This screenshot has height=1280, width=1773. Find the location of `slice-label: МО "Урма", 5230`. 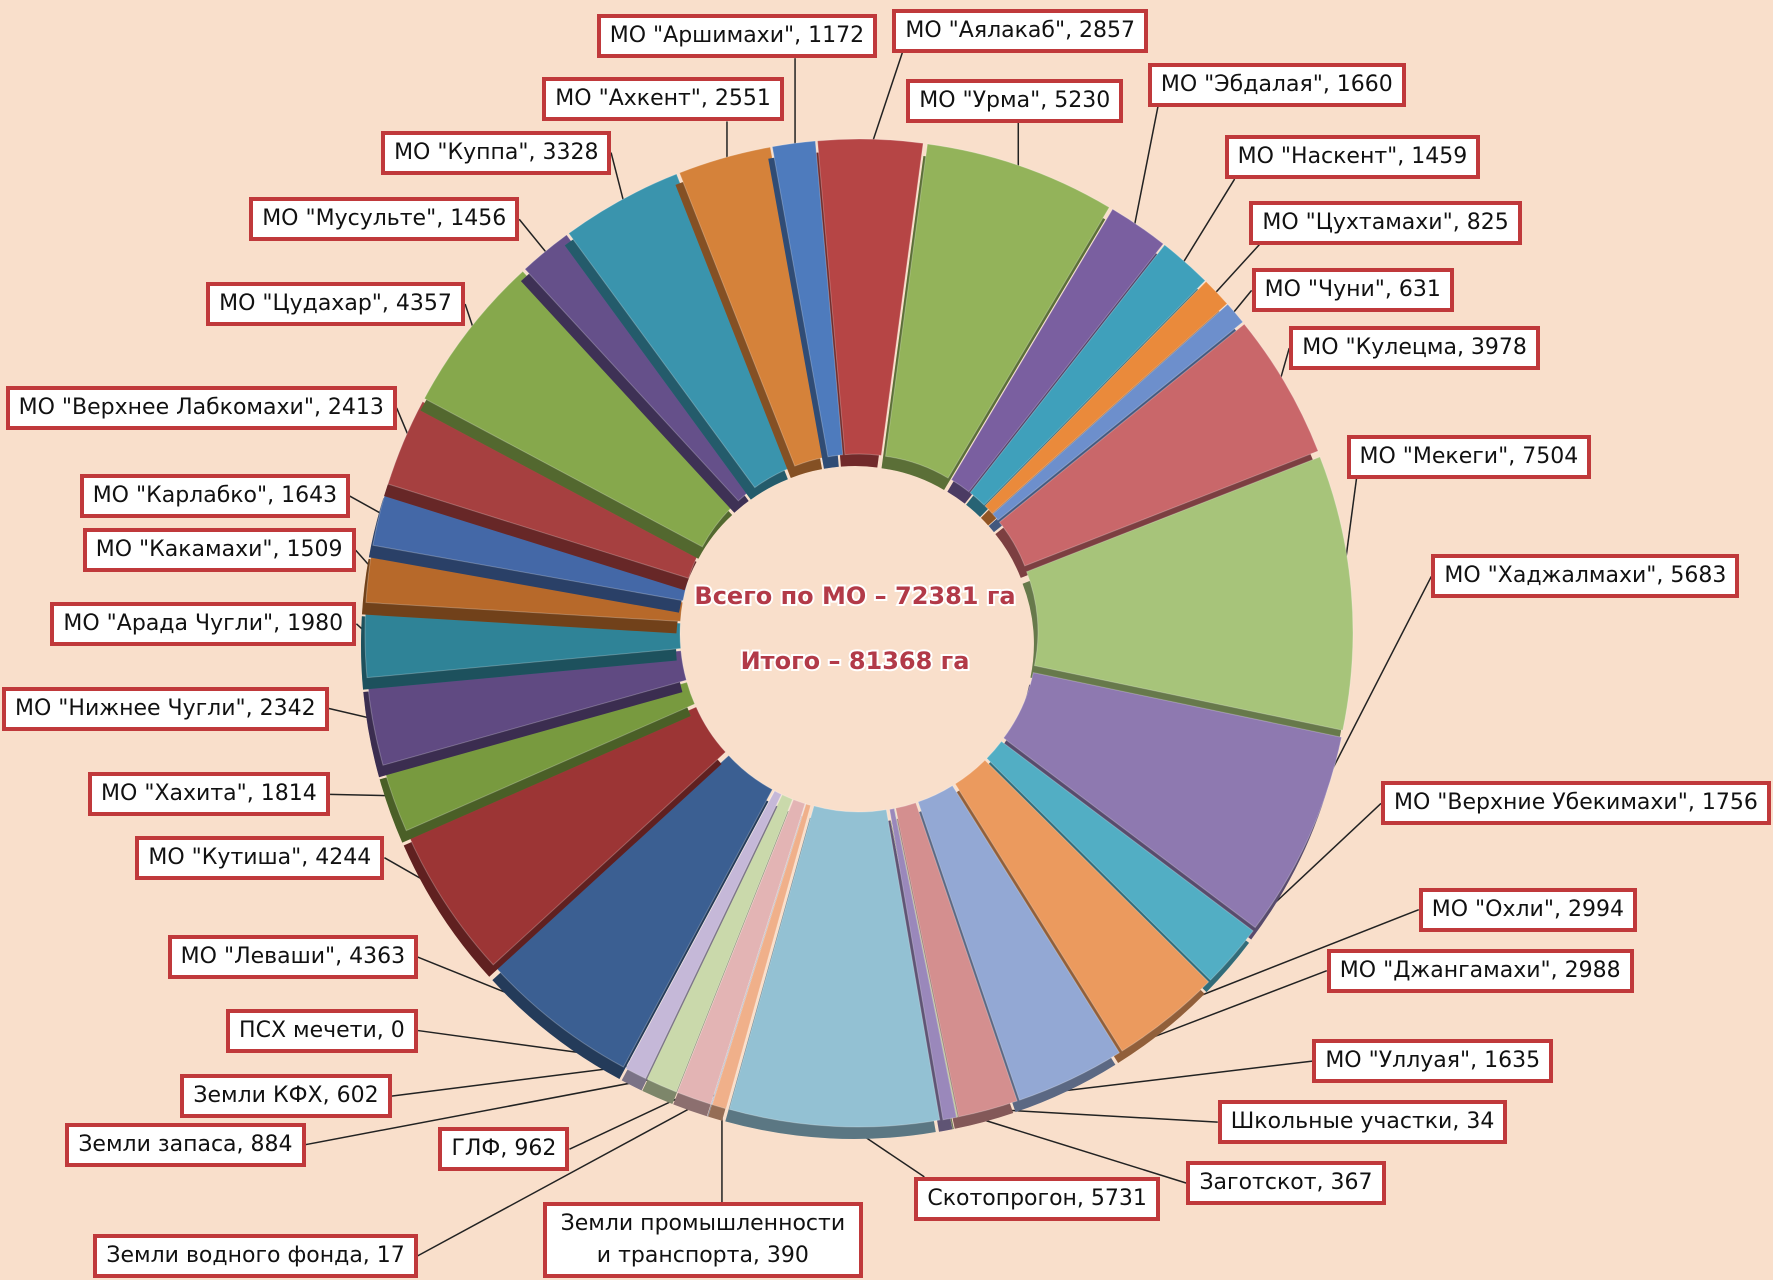

slice-label: МО "Урма", 5230 is located at coordinates (1015, 100).